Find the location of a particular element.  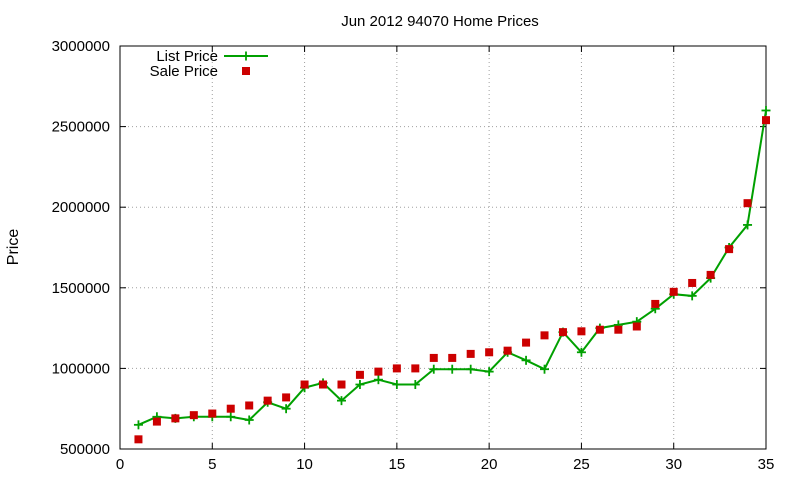

y-tick-label: 3000000 is located at coordinates (81, 46).